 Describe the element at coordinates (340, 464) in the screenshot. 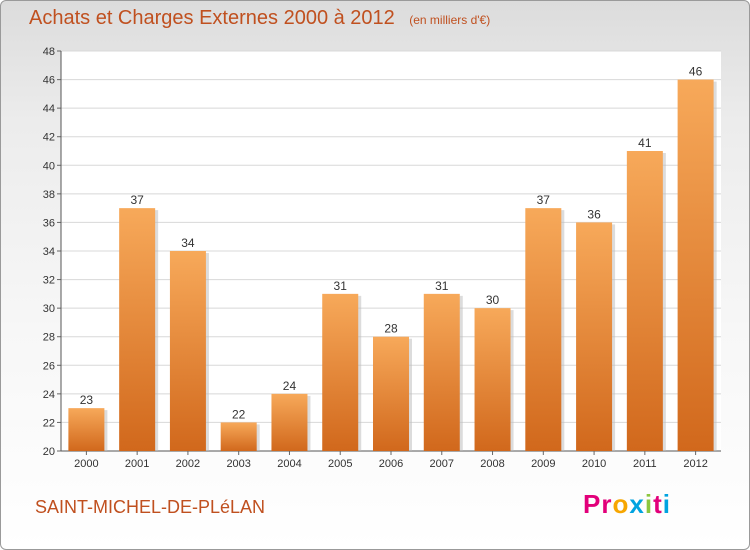

I see `x-tick-label: 2005` at that location.